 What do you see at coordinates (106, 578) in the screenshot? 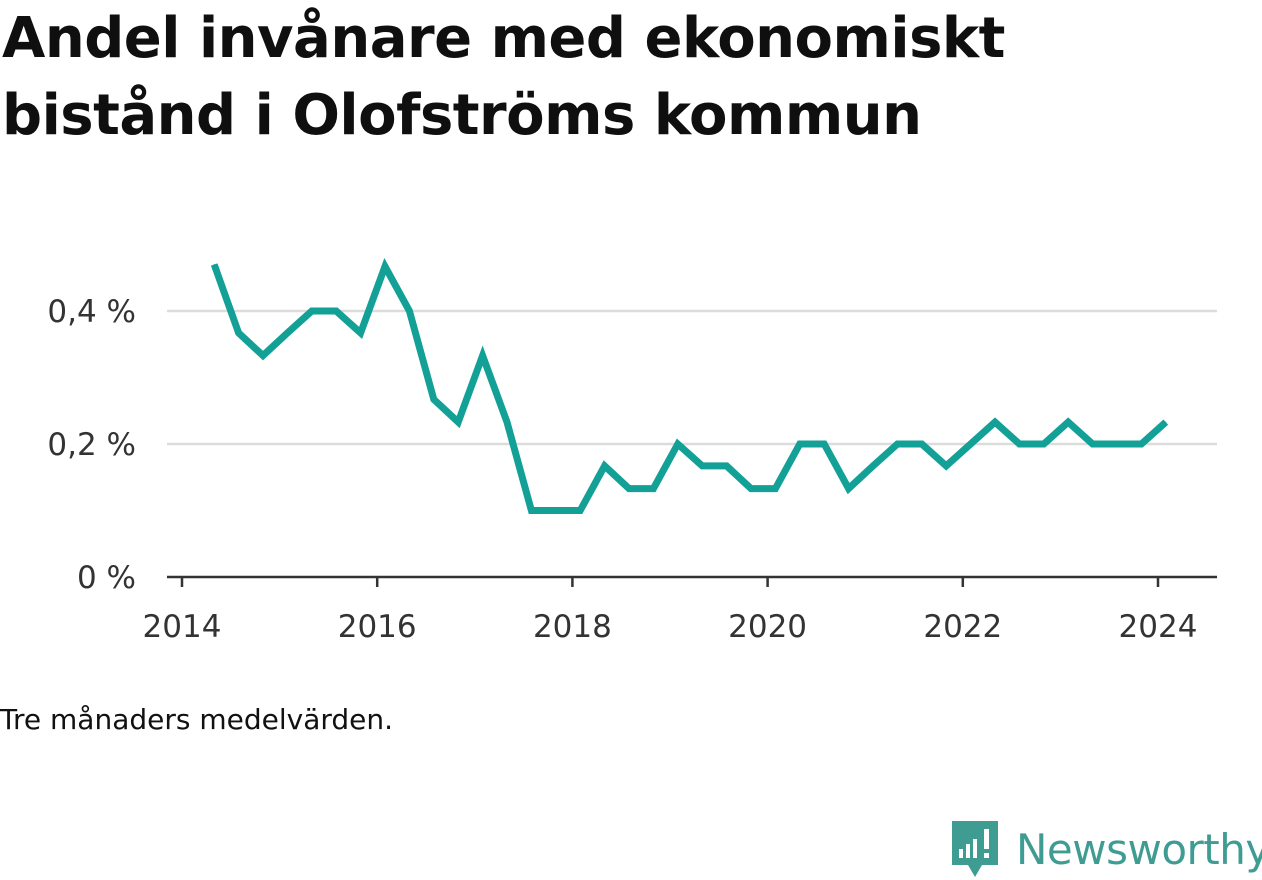
I see `y-tick-label: 0 %` at bounding box center [106, 578].